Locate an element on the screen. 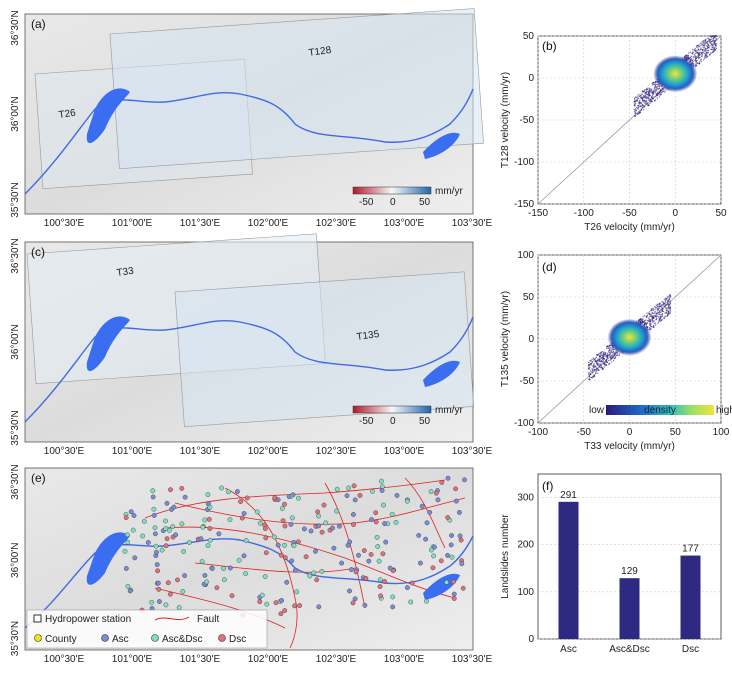  panel-label-b: (b) is located at coordinates (549, 46).